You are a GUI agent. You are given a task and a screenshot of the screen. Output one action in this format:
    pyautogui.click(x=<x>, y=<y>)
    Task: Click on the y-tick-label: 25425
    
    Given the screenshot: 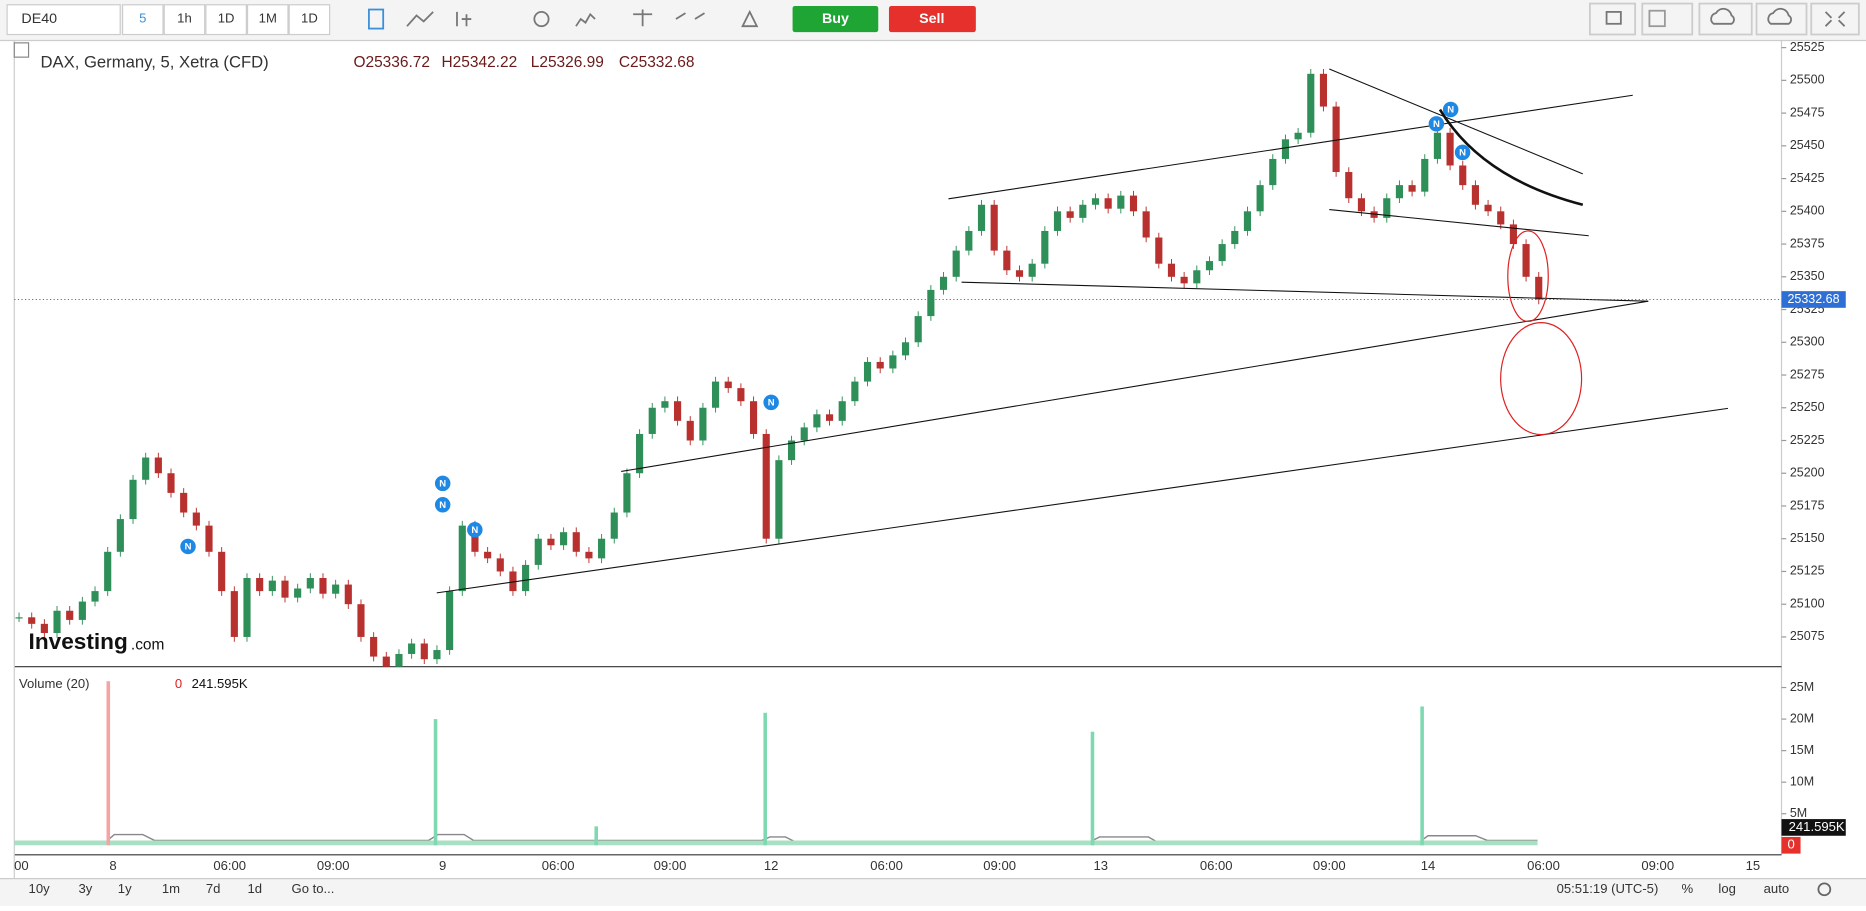 What is the action you would take?
    pyautogui.click(x=1807, y=178)
    